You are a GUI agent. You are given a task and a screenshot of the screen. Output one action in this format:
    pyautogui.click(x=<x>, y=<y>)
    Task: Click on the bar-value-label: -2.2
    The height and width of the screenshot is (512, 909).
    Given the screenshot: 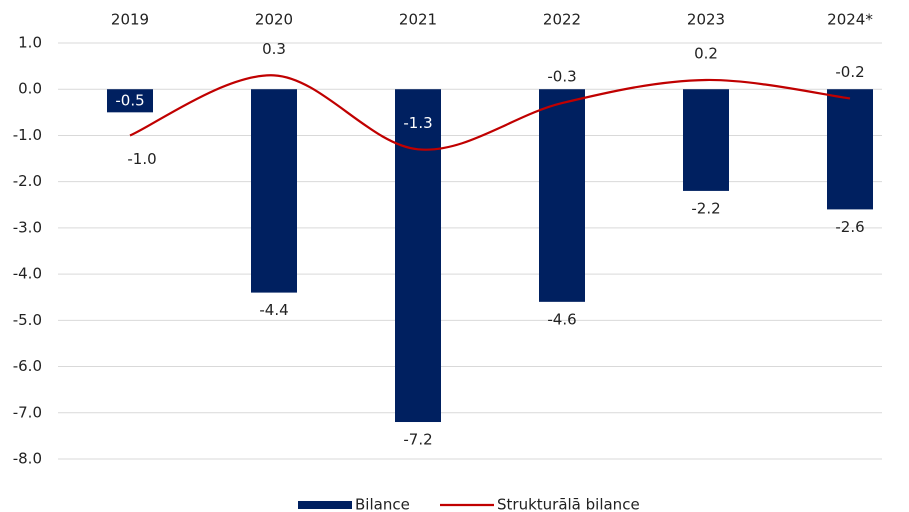 What is the action you would take?
    pyautogui.click(x=705, y=208)
    